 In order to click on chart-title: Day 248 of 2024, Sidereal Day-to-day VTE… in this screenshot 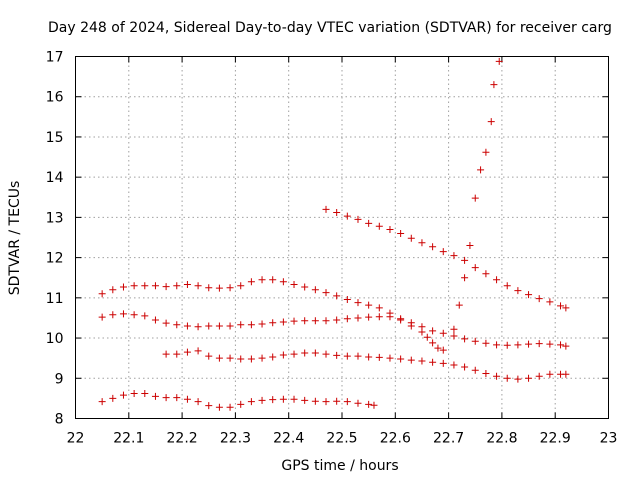, I will do `click(330, 28)`.